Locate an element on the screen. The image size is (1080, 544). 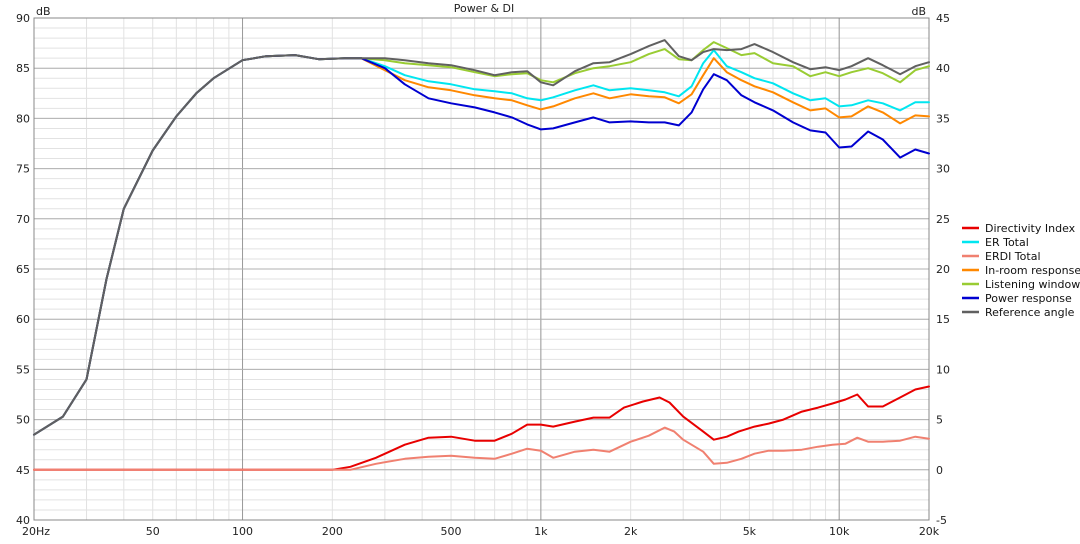
y-right-tick-label: 10 is located at coordinates (943, 369).